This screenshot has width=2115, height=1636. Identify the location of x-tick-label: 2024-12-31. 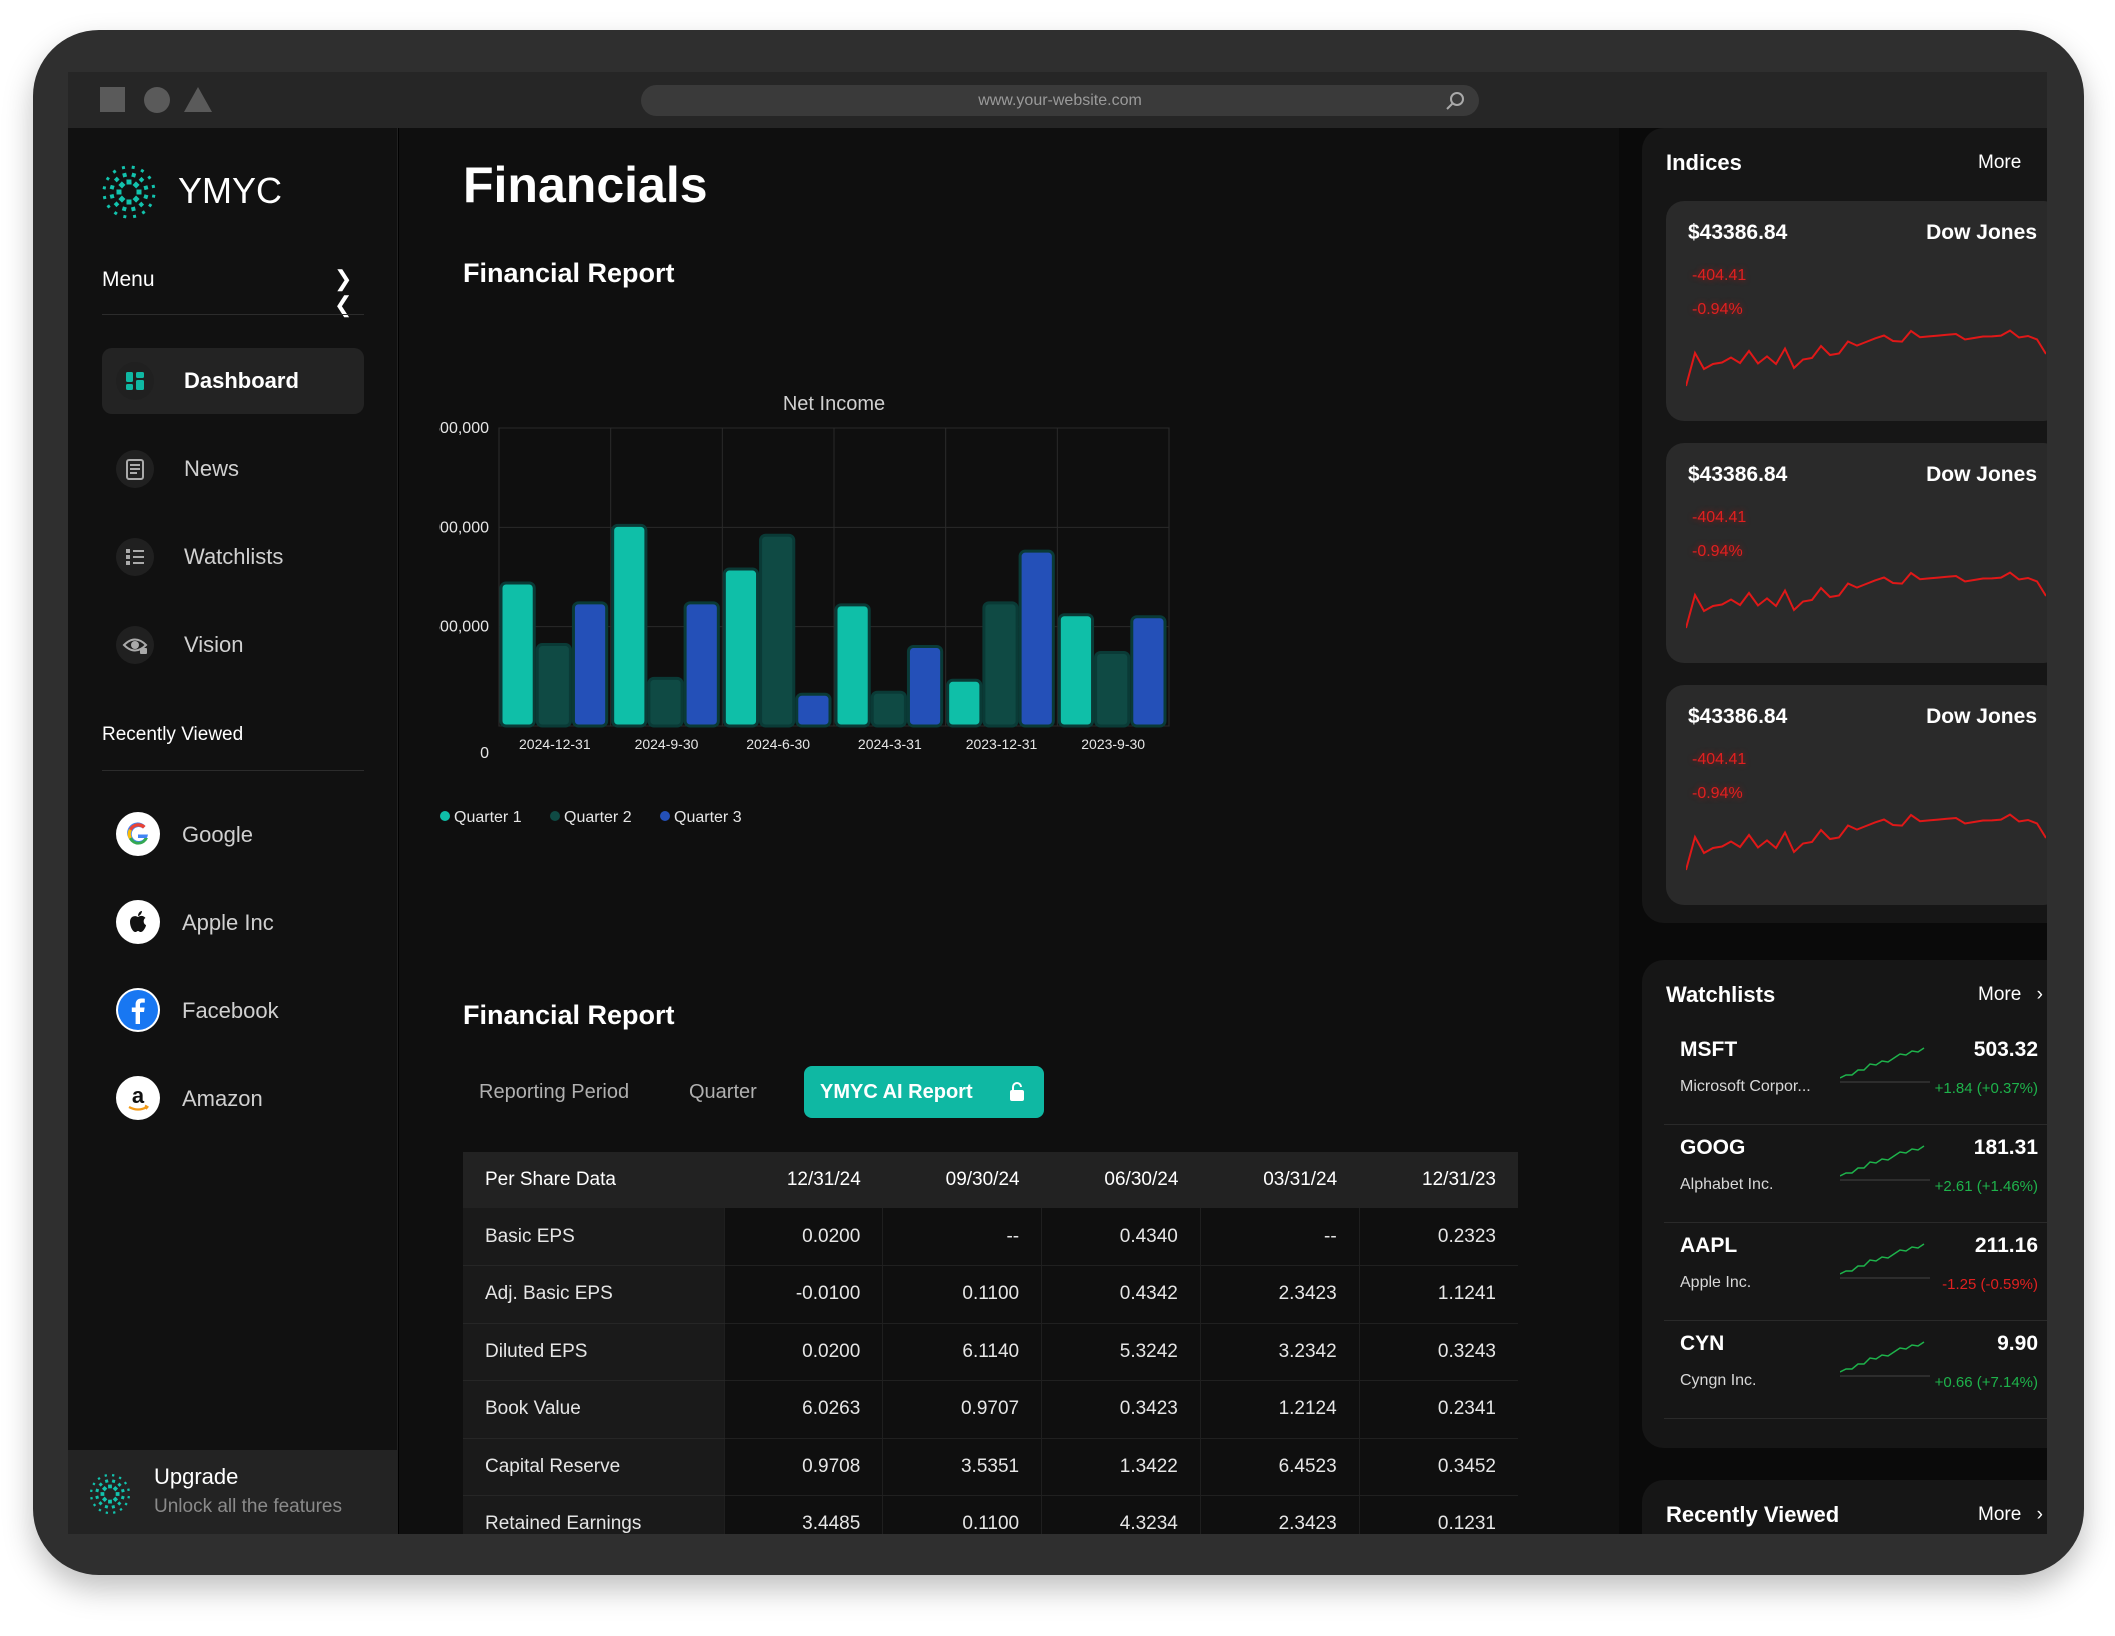
(555, 744).